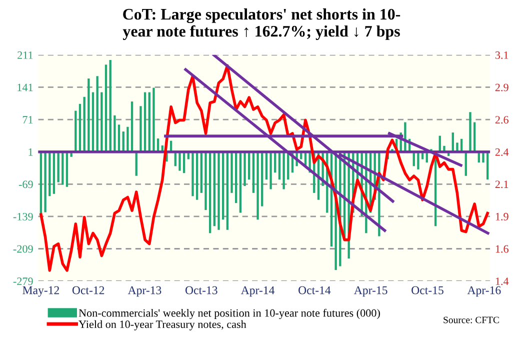 Image resolution: width=523 pixels, height=337 pixels. What do you see at coordinates (201, 290) in the screenshot?
I see `x-tick-label: Oct-13` at bounding box center [201, 290].